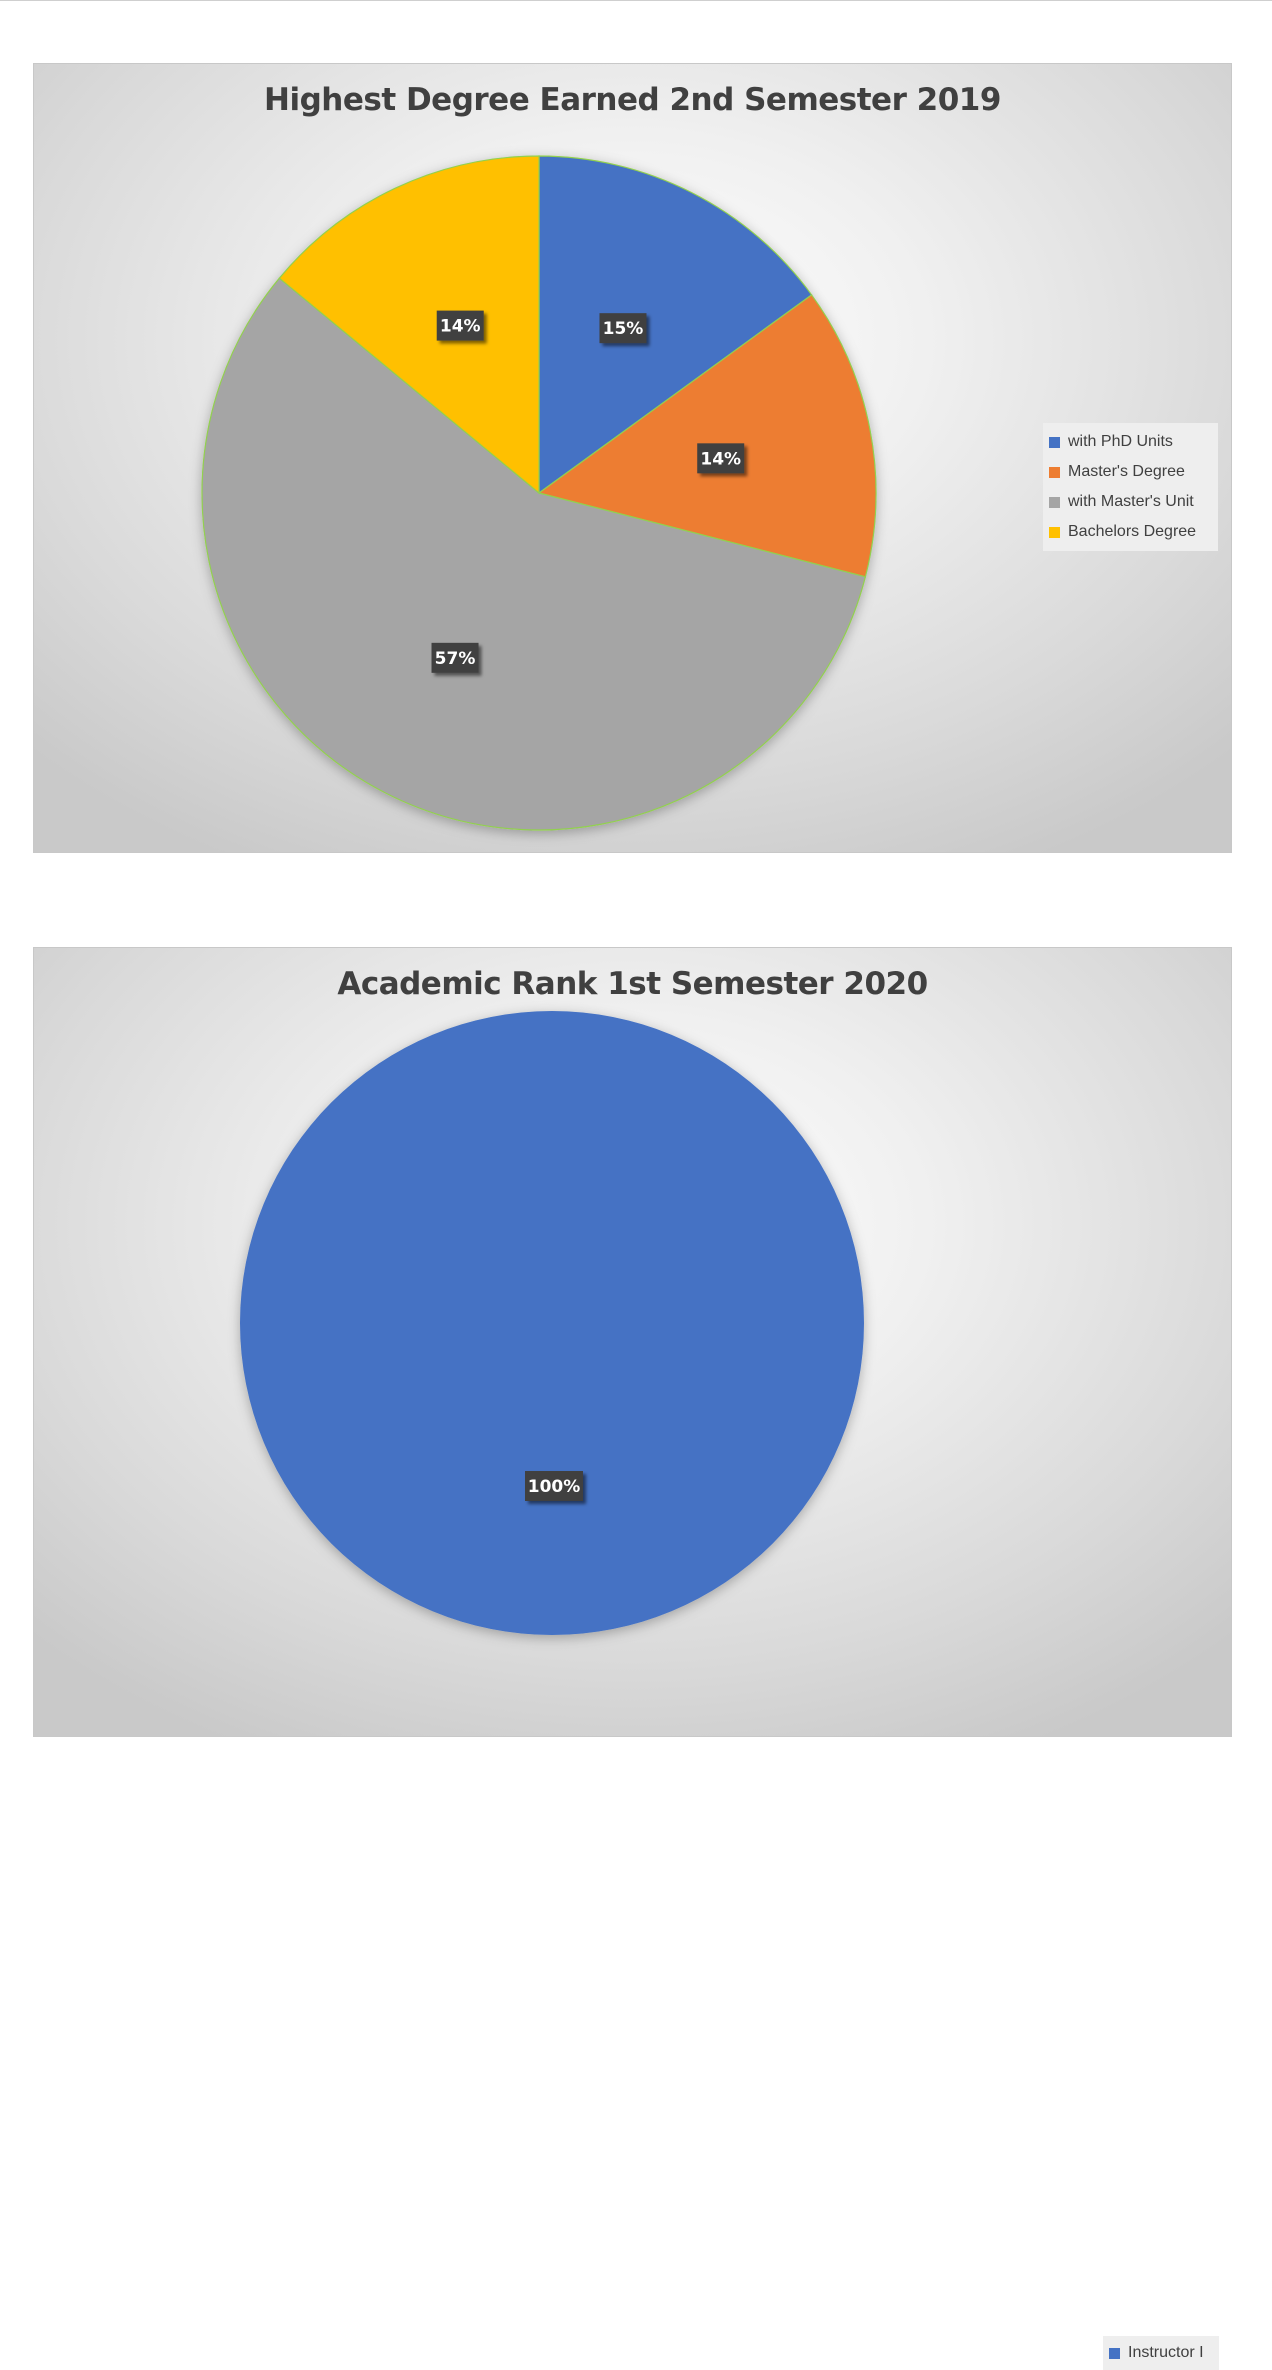 The image size is (1272, 2370). What do you see at coordinates (409, 325) in the screenshot?
I see `pie-slice-bachelors-degree` at bounding box center [409, 325].